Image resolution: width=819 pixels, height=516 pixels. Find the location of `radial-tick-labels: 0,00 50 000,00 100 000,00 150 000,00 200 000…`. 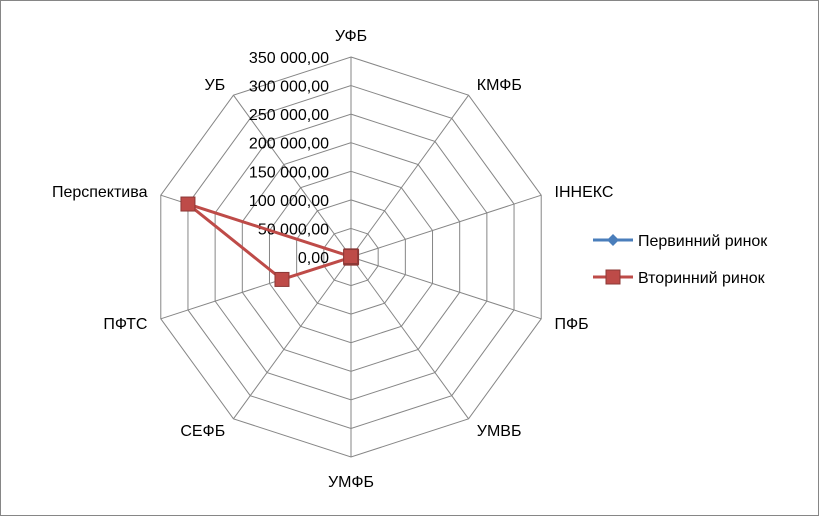

radial-tick-labels: 0,00 50 000,00 100 000,00 150 000,00 200 000… is located at coordinates (289, 158).